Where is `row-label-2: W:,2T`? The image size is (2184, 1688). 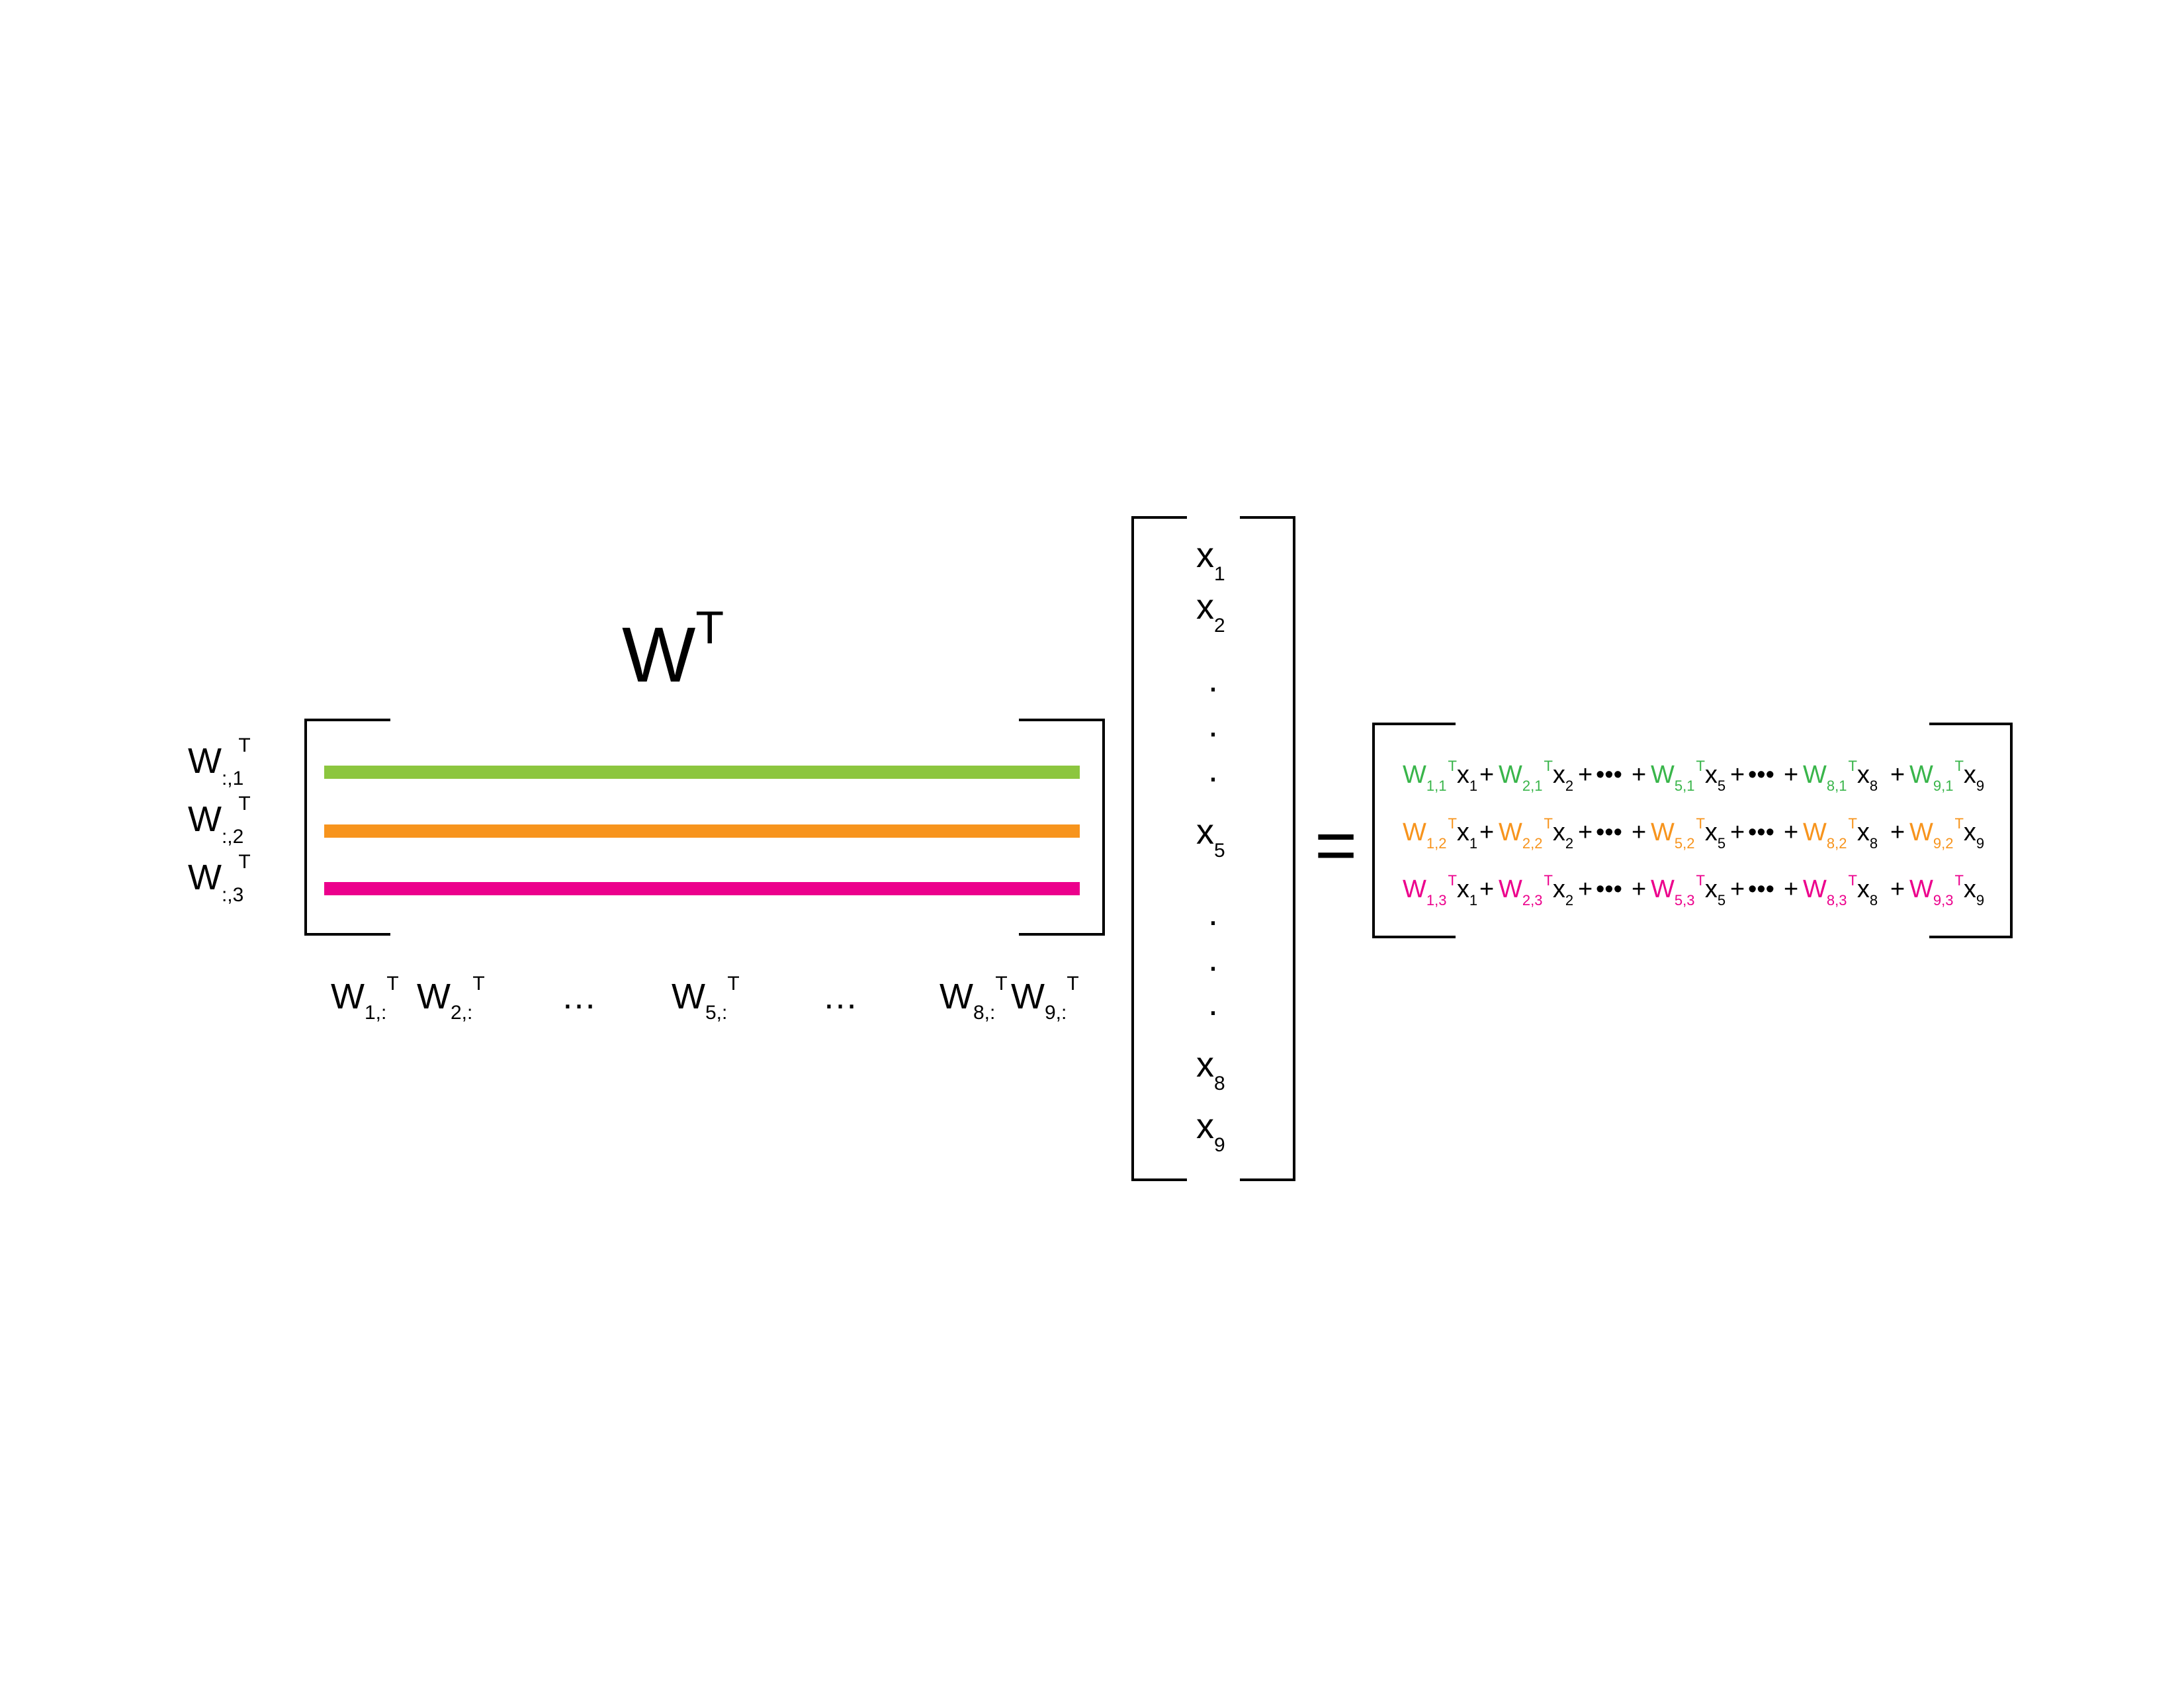
row-label-2: W:,2T is located at coordinates (219, 820).